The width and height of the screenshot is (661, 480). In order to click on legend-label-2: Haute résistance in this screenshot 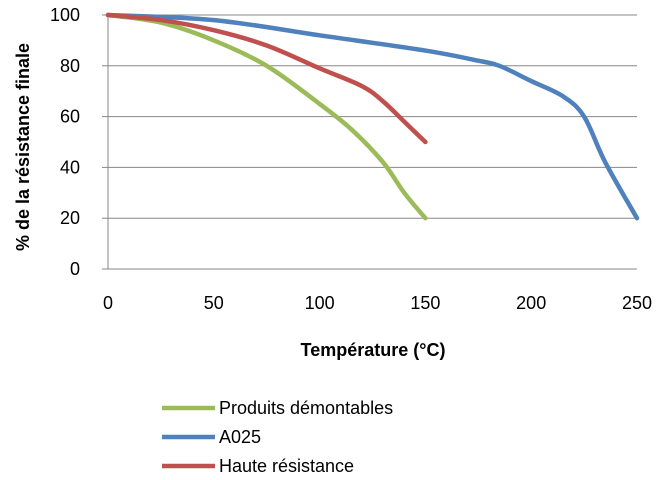, I will do `click(286, 466)`.